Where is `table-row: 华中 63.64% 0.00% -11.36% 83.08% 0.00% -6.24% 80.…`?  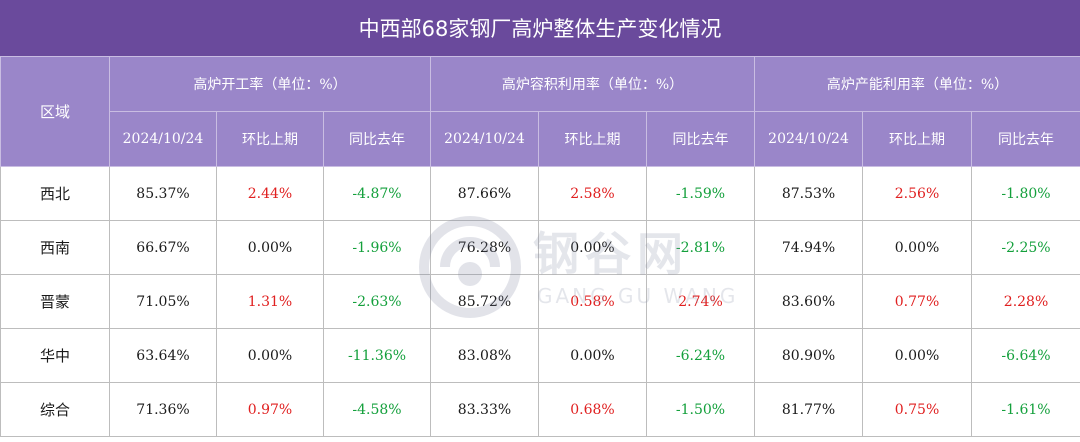 table-row: 华中 63.64% 0.00% -11.36% 83.08% 0.00% -6.24% 80.… is located at coordinates (540, 355).